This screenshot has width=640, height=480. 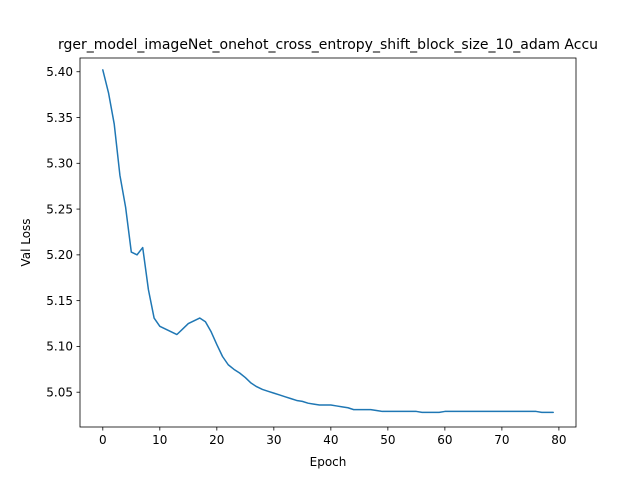 What do you see at coordinates (330, 440) in the screenshot?
I see `x-tick-label: 40` at bounding box center [330, 440].